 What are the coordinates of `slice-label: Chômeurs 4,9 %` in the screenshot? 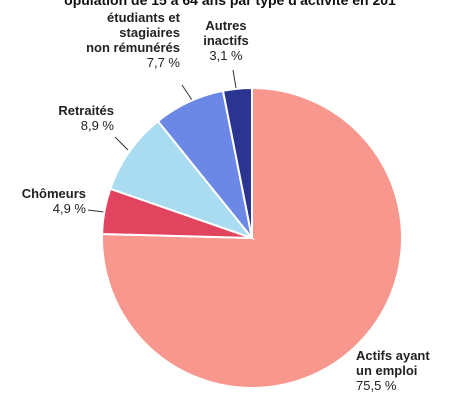 It's located at (54, 201).